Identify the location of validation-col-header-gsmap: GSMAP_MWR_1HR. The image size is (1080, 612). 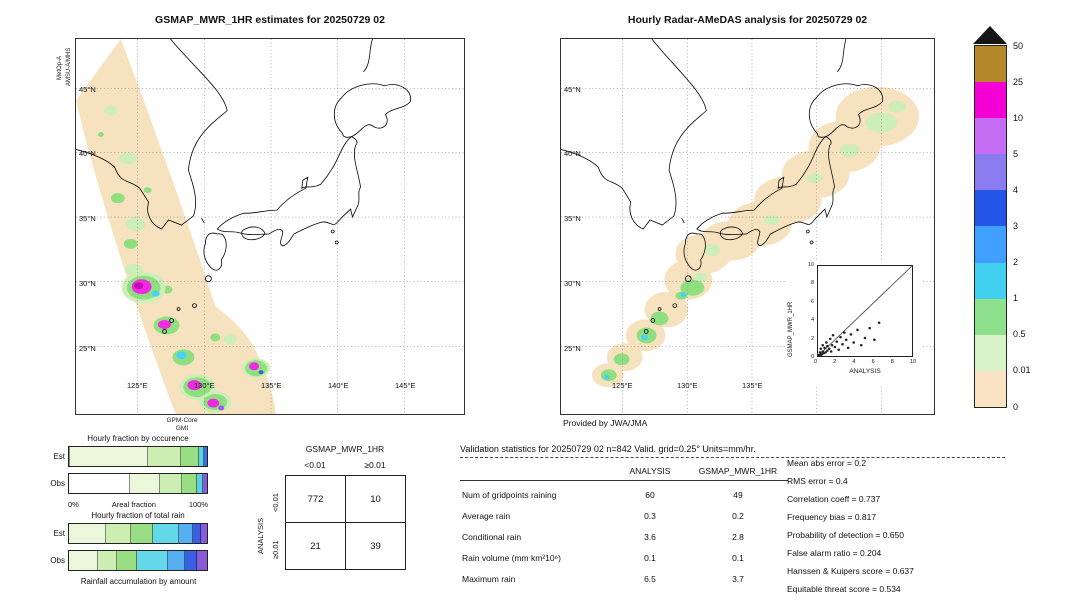
(738, 471).